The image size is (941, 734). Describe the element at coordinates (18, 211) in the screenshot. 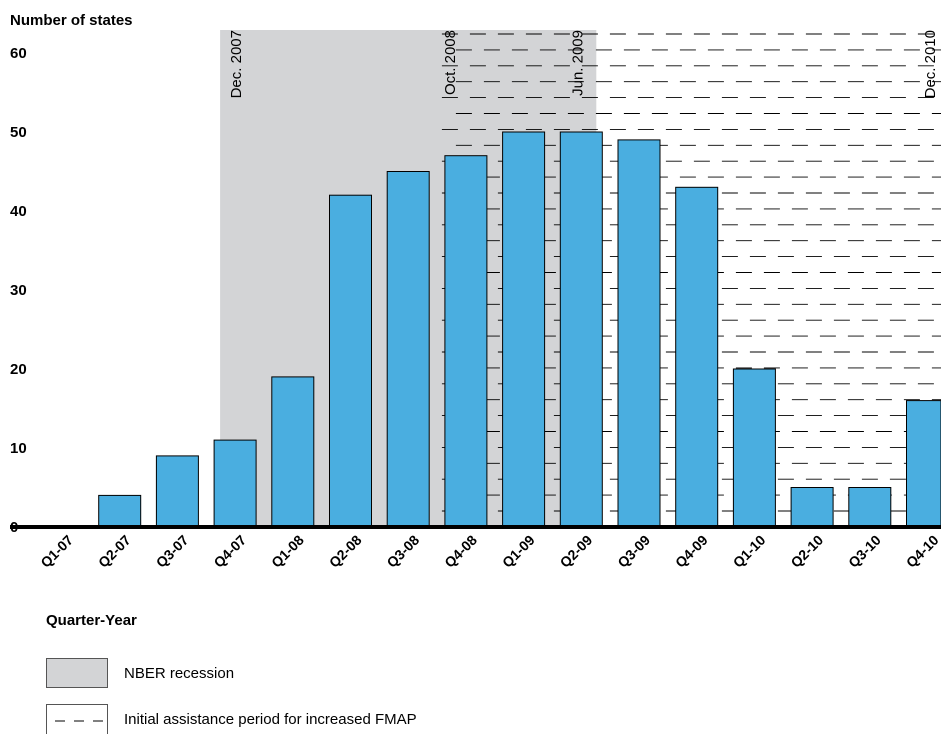

I see `y-tick-label: 40` at that location.